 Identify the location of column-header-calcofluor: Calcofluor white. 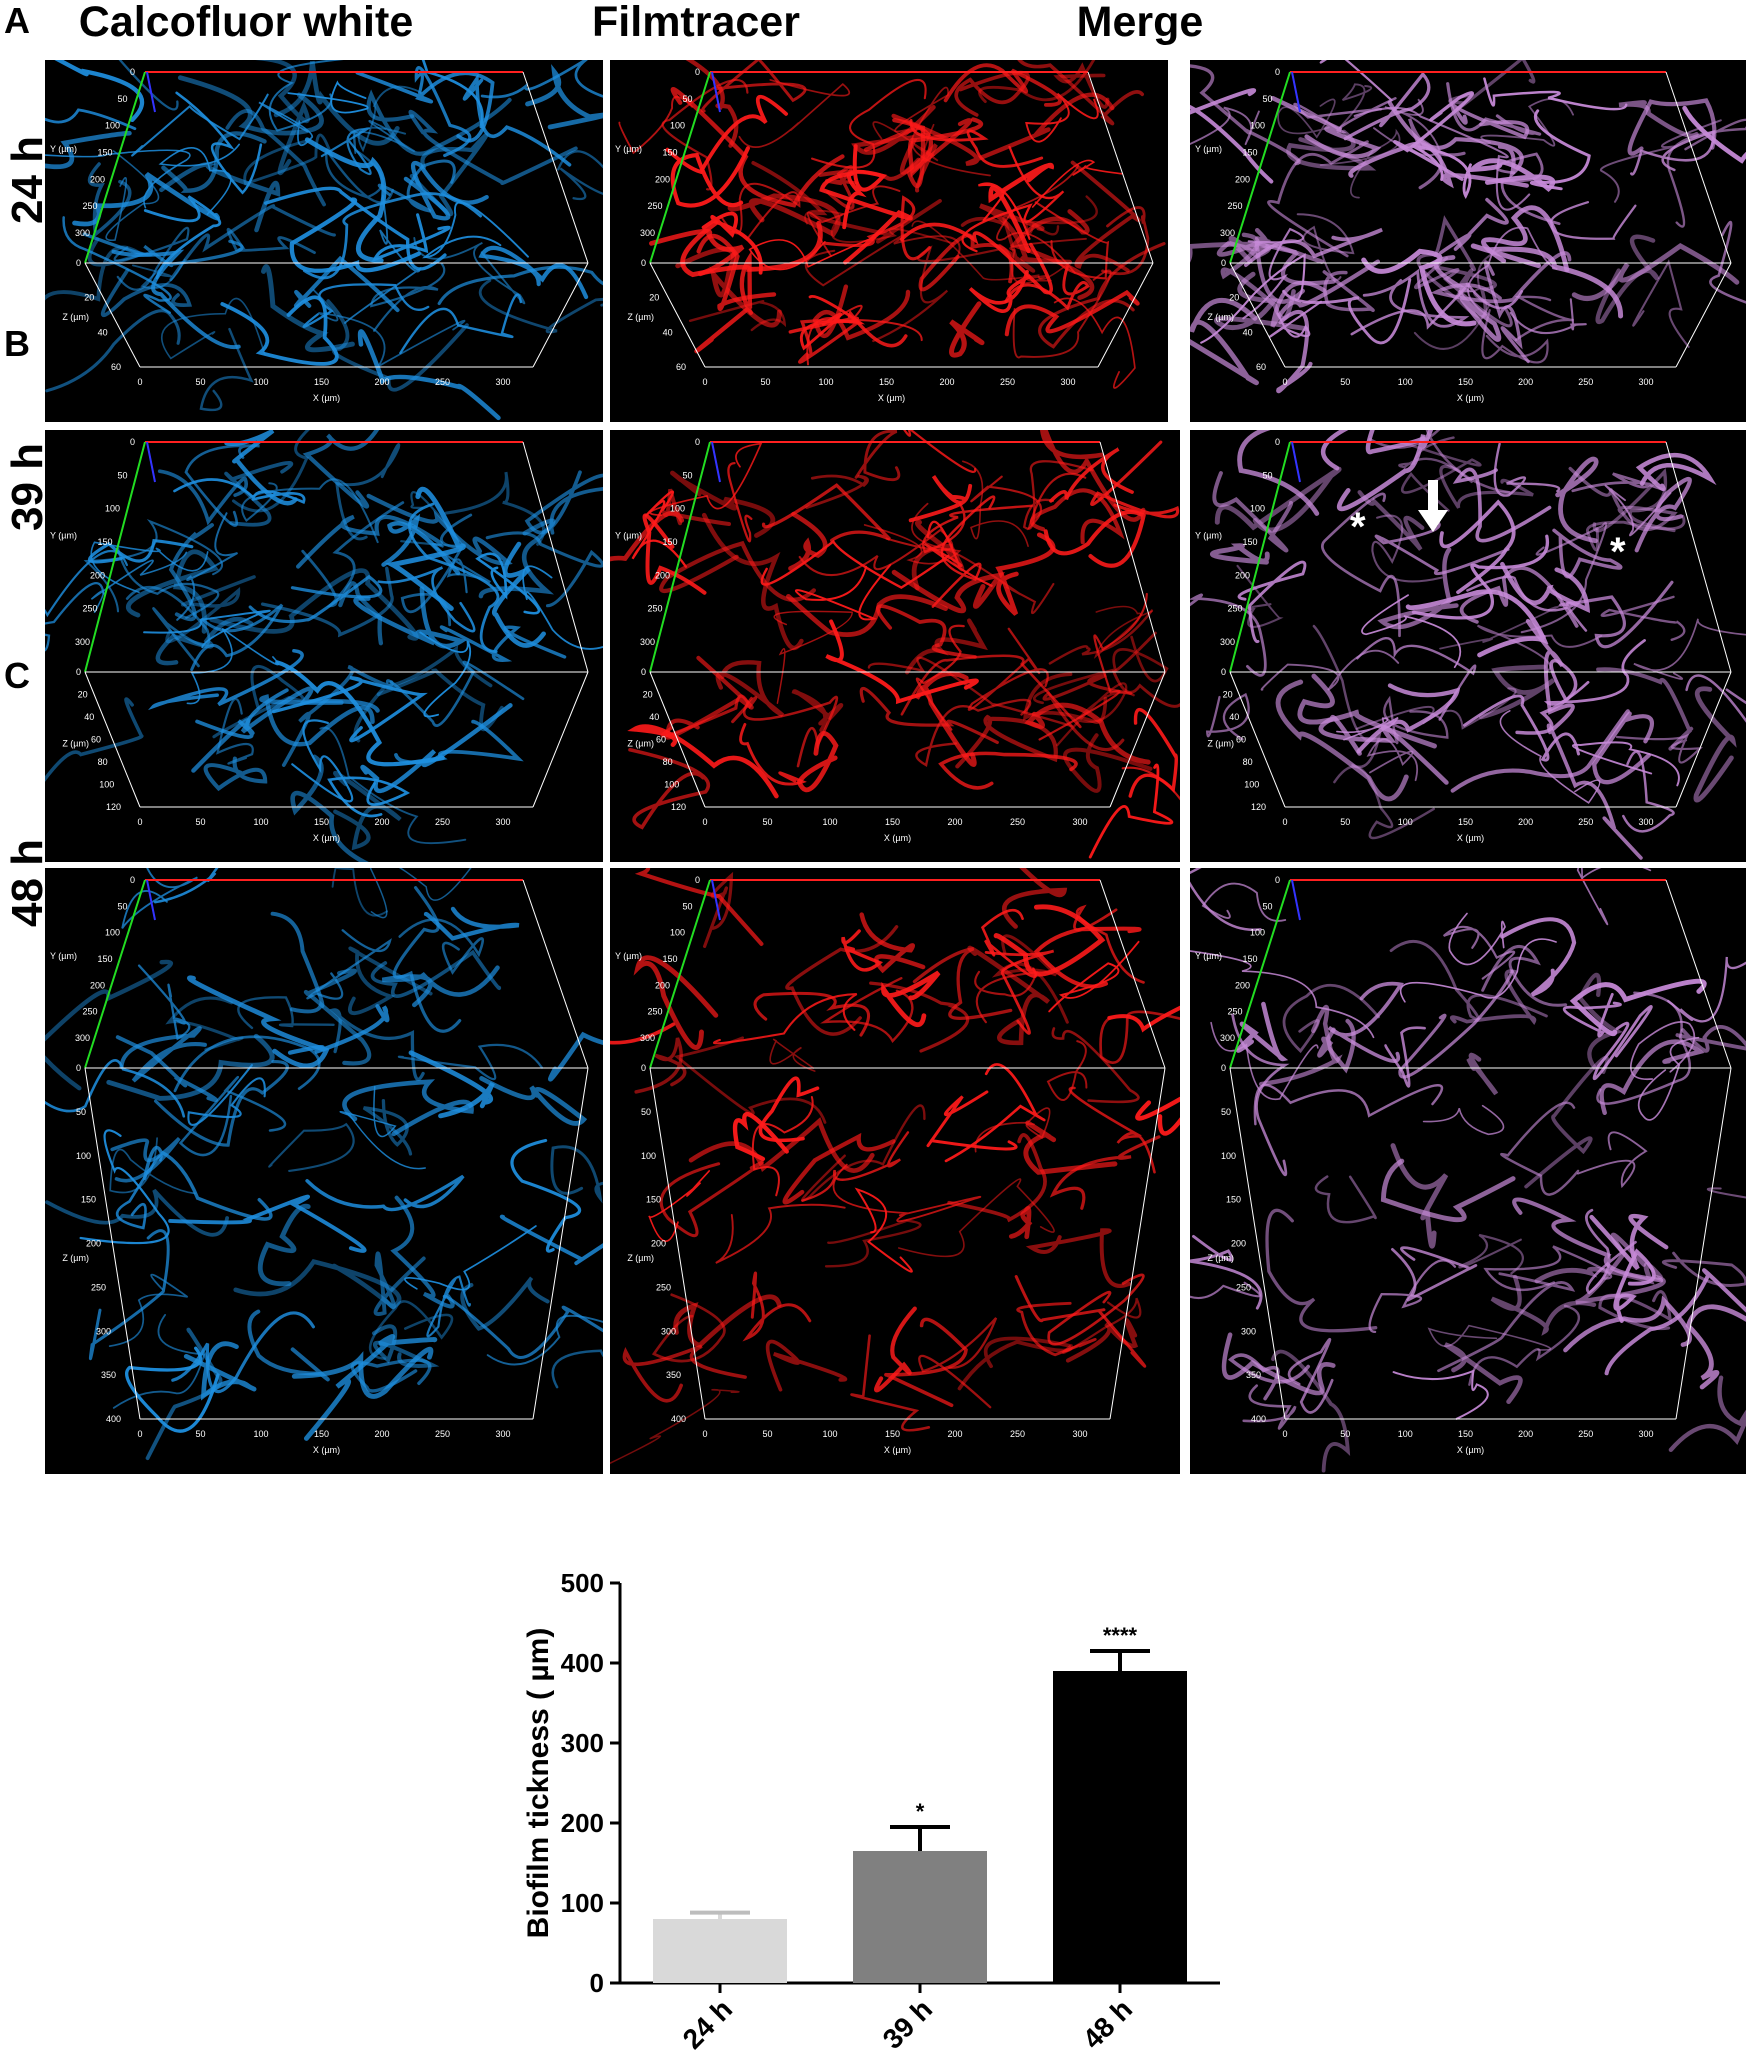
(246, 23).